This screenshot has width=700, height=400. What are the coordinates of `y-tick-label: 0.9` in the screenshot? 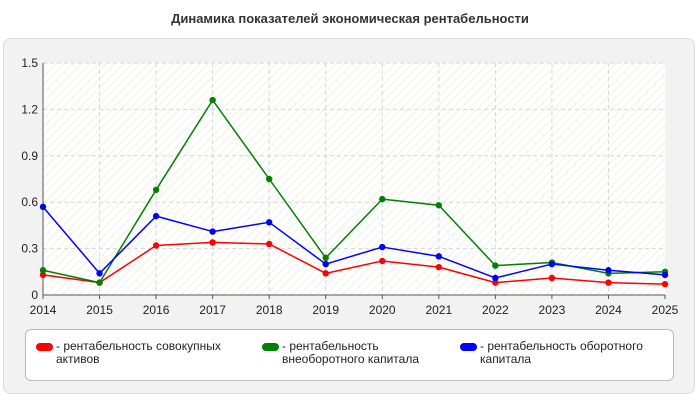 It's located at (29, 156).